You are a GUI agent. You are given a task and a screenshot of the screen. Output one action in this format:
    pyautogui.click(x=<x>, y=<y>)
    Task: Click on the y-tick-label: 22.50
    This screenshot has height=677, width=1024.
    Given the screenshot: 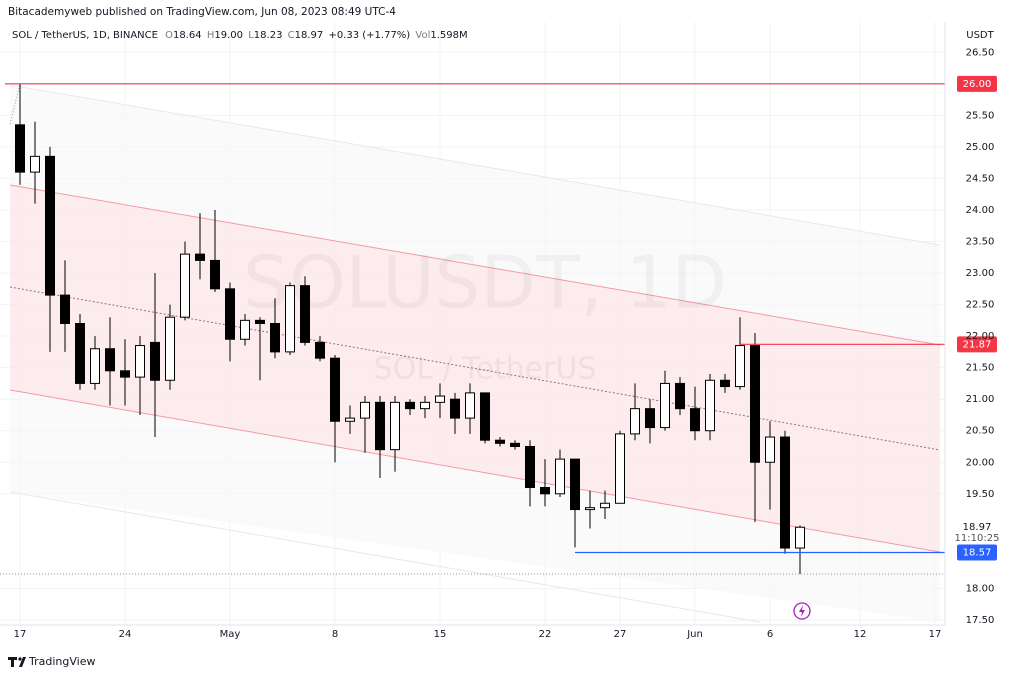 What is the action you would take?
    pyautogui.click(x=980, y=305)
    